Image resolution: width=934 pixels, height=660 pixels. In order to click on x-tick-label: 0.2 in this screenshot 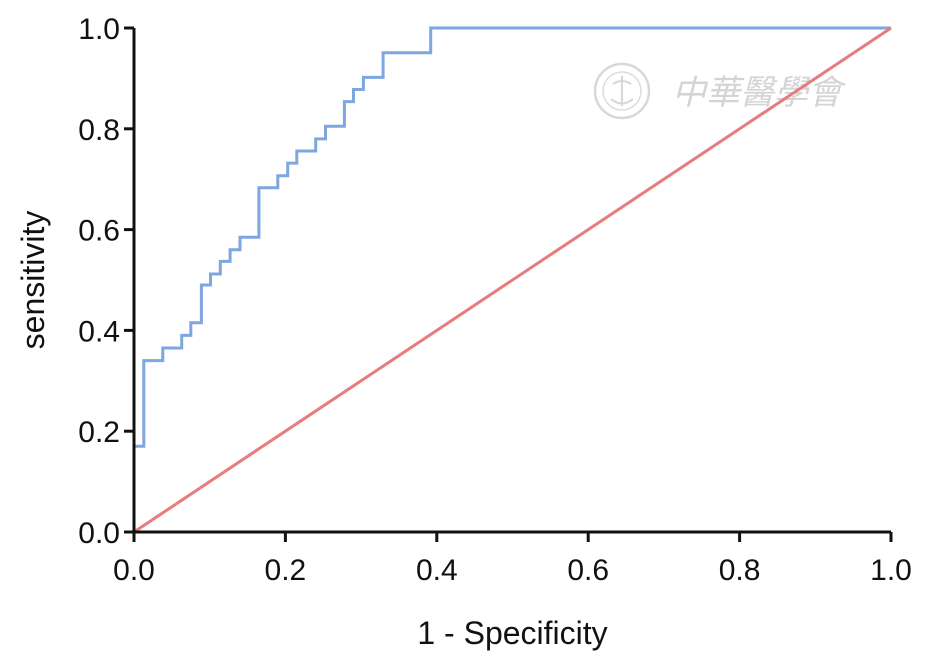, I will do `click(286, 570)`.